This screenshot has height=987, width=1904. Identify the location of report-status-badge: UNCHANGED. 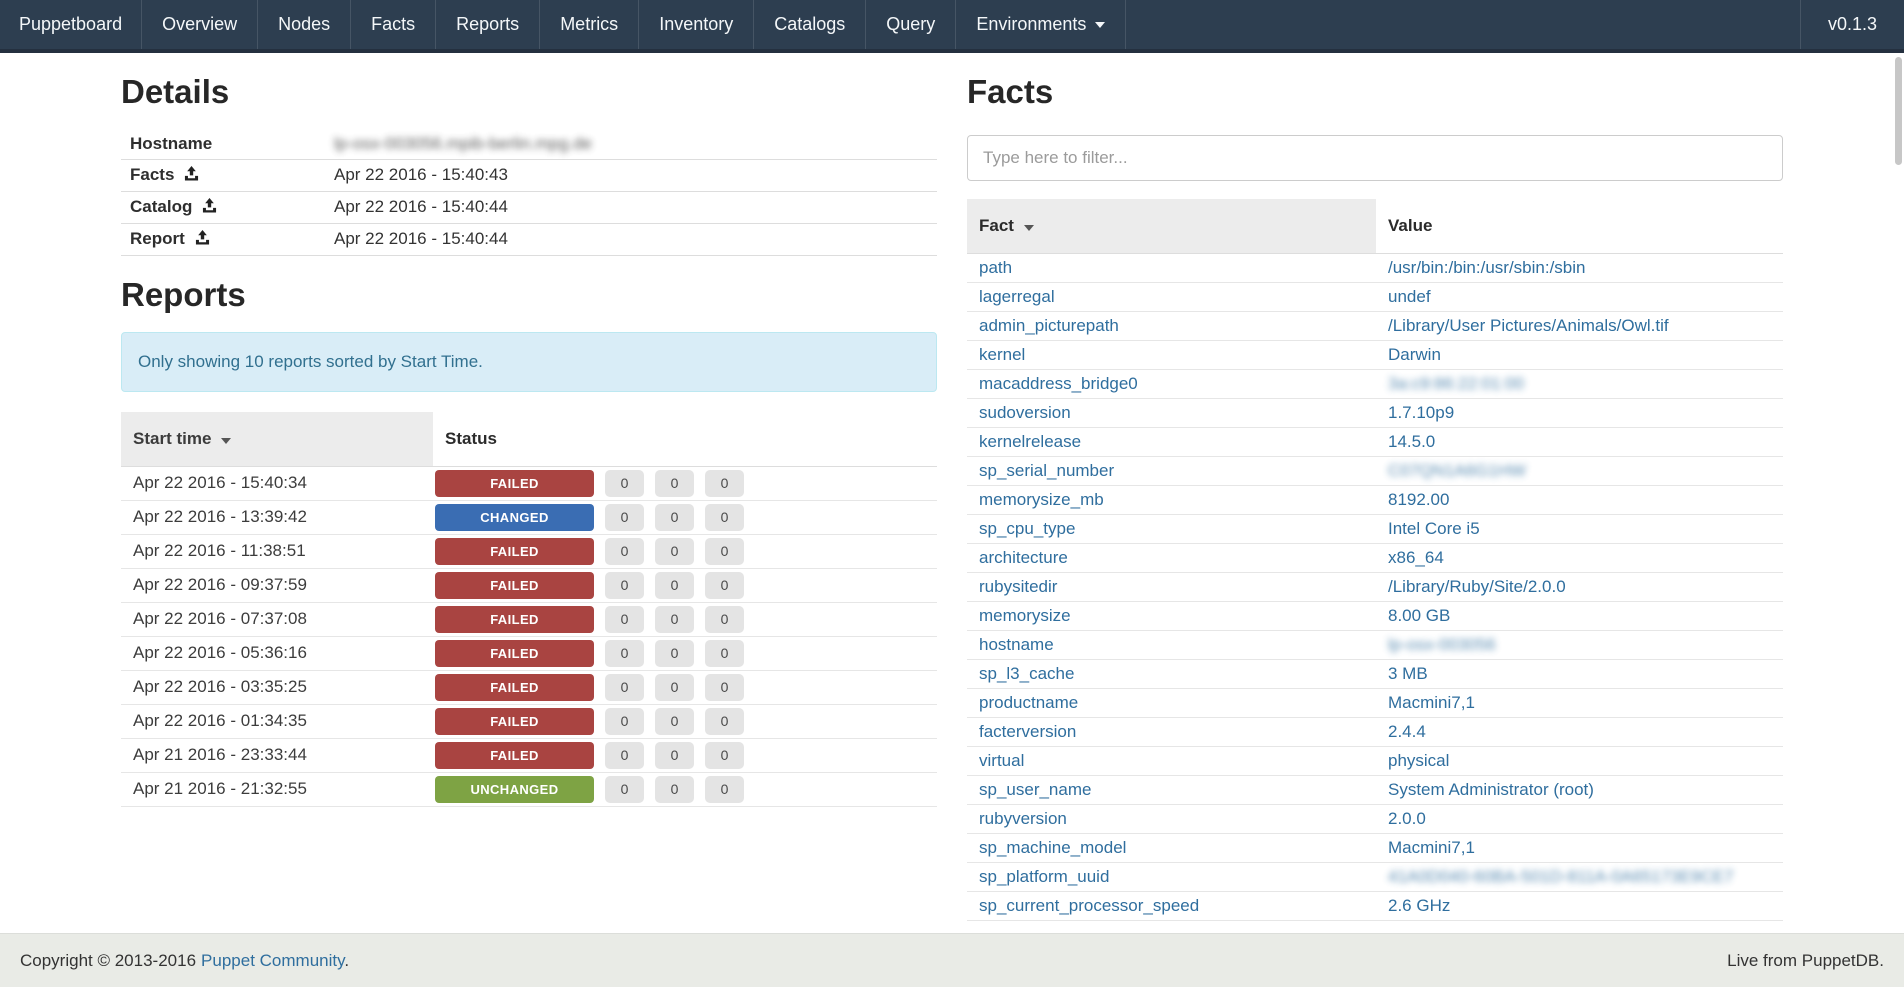
(514, 789).